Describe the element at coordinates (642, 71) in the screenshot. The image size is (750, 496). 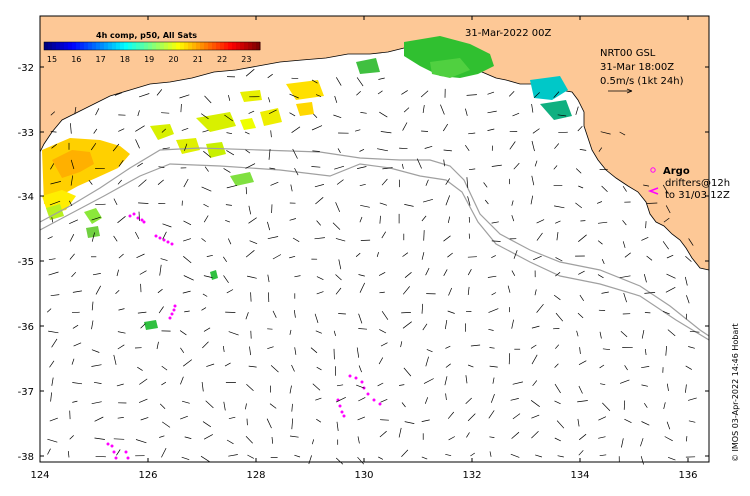
I see `current-legend: NRT00 GSL 31-Mar 18:00Z 0.5m/s (1kt 24h)` at that location.